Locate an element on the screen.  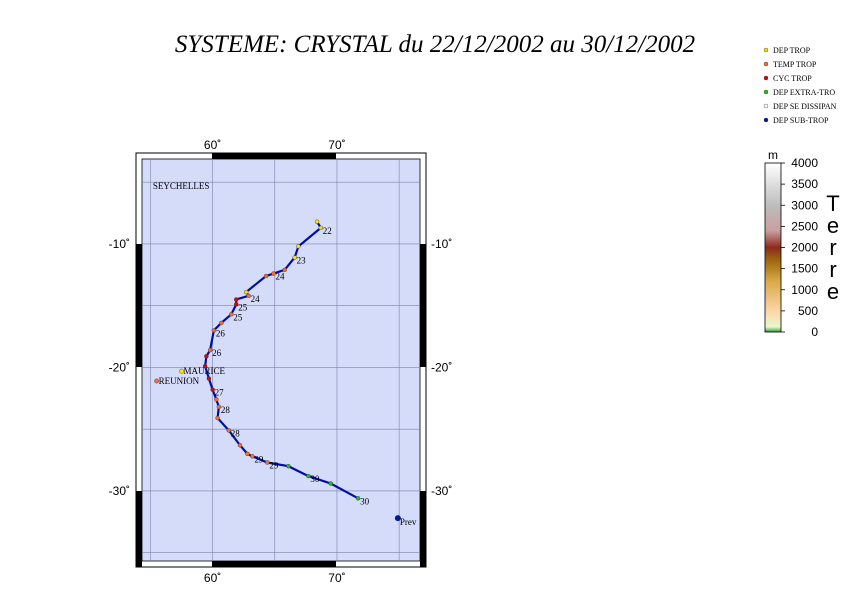
day-label: 22 is located at coordinates (327, 231).